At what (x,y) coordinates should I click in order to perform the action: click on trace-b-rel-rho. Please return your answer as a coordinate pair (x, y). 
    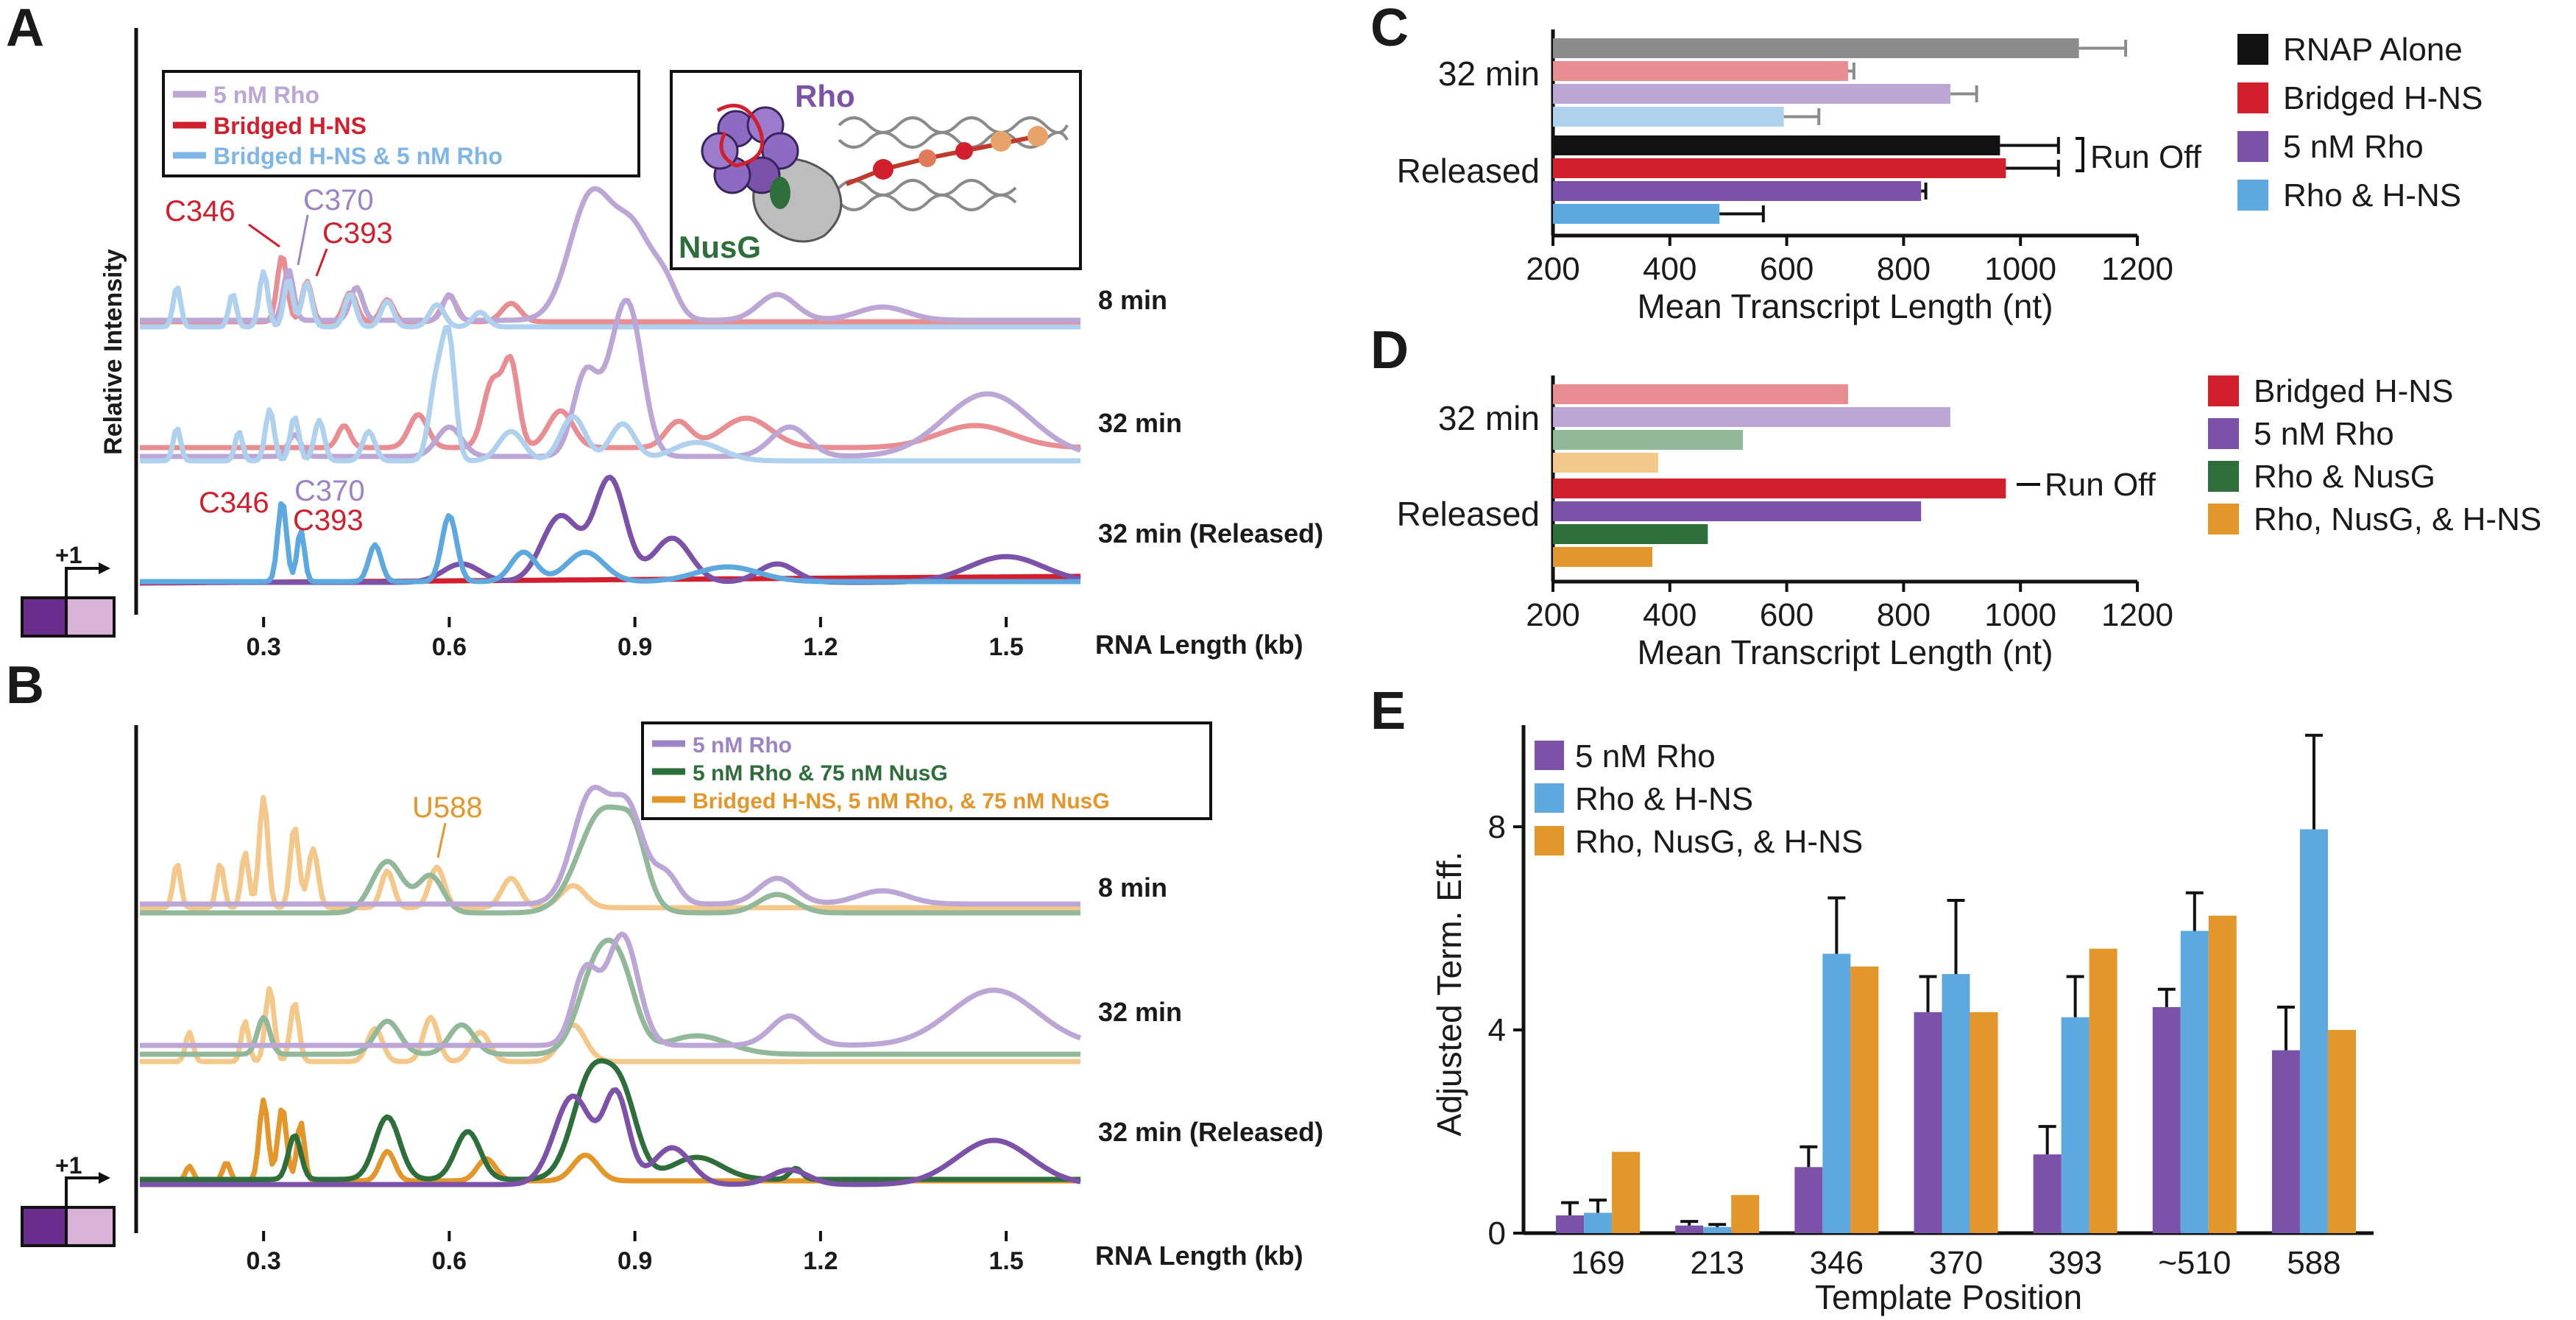
    Looking at the image, I should click on (610, 1137).